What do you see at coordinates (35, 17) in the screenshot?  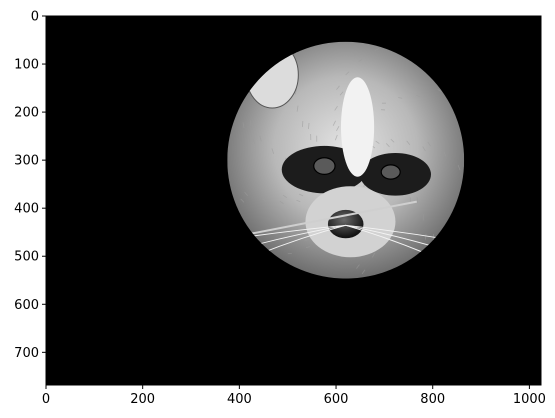 I see `y-tick-label: 0` at bounding box center [35, 17].